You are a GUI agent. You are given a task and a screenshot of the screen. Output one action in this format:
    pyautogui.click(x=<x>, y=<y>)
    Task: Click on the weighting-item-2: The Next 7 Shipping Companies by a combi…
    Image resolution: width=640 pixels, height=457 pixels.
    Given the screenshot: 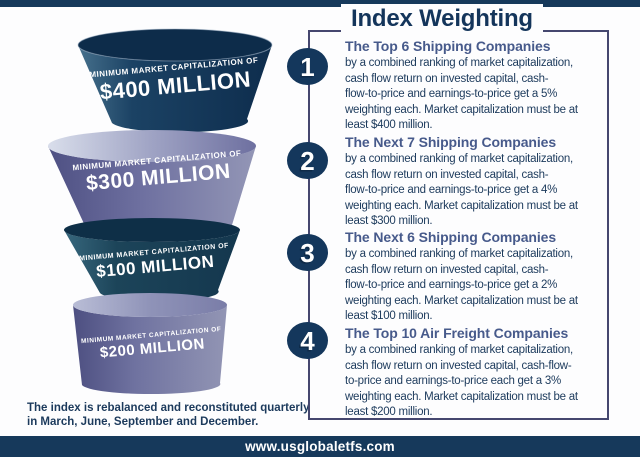 What is the action you would take?
    pyautogui.click(x=476, y=182)
    